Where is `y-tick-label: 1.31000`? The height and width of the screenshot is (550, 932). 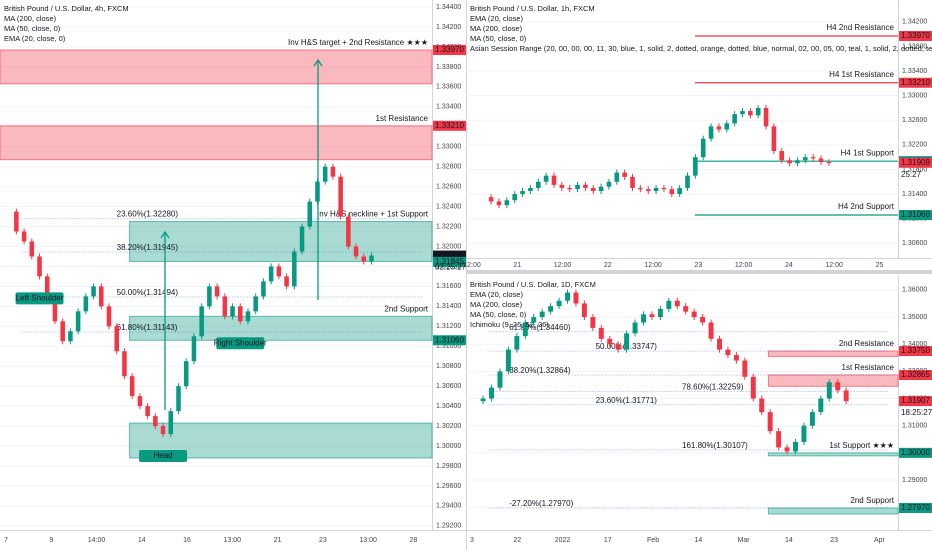 y-tick-label: 1.31000 is located at coordinates (914, 426).